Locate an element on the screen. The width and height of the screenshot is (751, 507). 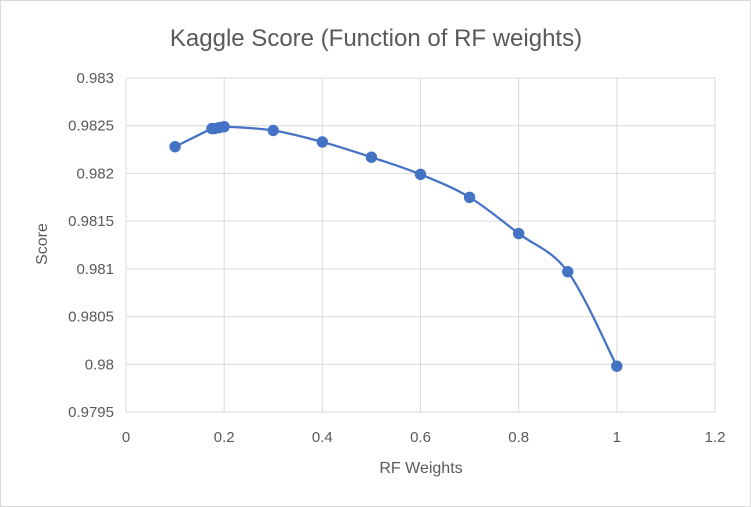
x-tick-label: 1 is located at coordinates (617, 437).